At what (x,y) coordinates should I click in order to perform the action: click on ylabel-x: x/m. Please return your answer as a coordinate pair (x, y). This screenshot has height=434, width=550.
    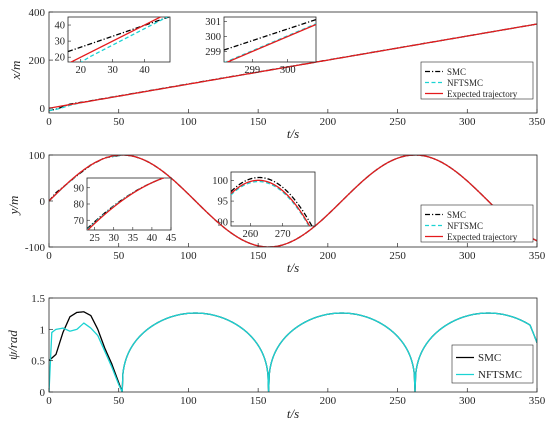
    Looking at the image, I should click on (15, 71).